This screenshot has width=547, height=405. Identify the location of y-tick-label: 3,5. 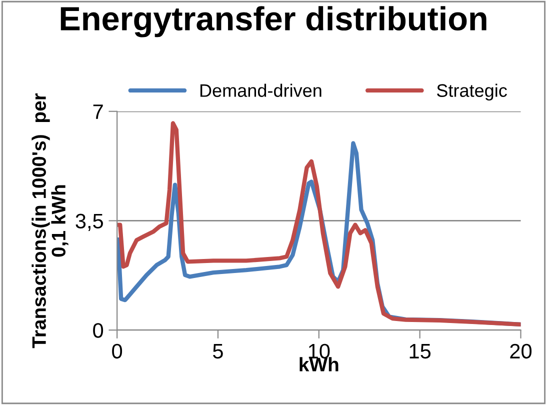
(89, 222).